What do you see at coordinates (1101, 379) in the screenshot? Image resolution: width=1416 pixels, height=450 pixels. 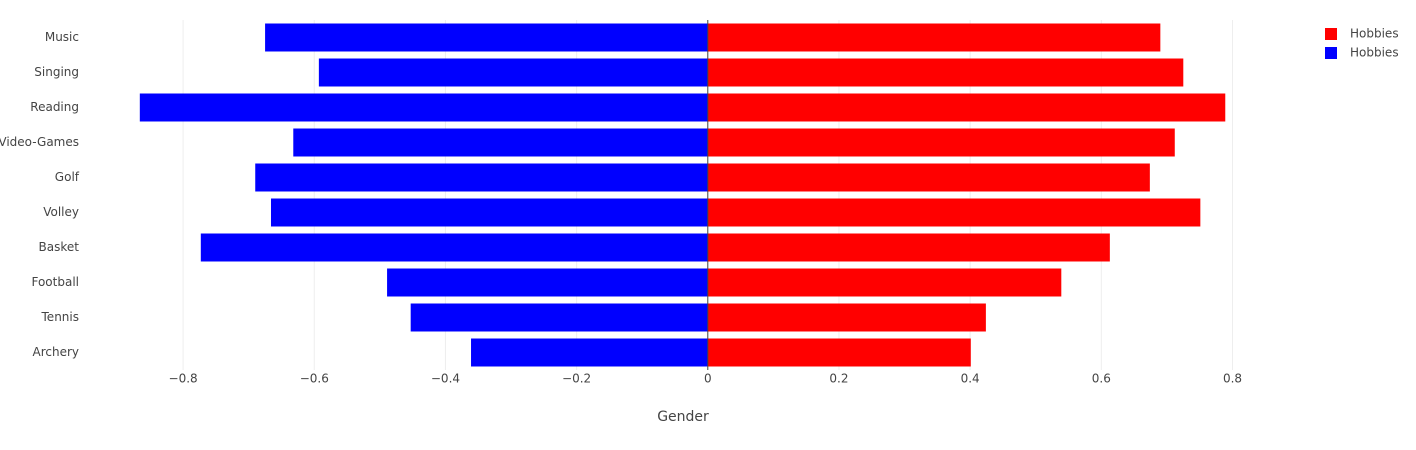 I see `x-tick-label: 0.6` at bounding box center [1101, 379].